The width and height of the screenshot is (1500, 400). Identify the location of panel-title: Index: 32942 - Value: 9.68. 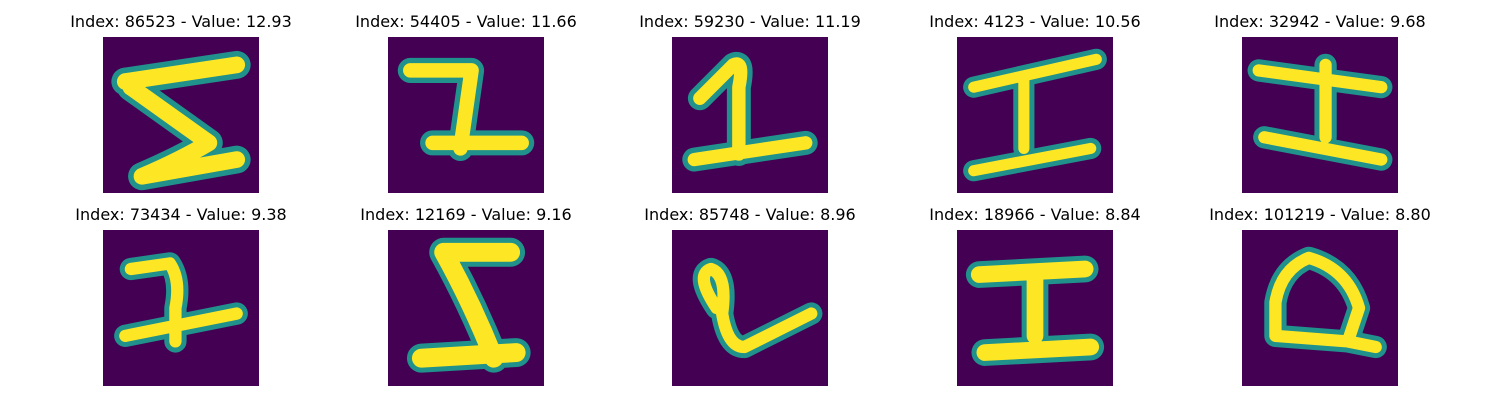
(1320, 21).